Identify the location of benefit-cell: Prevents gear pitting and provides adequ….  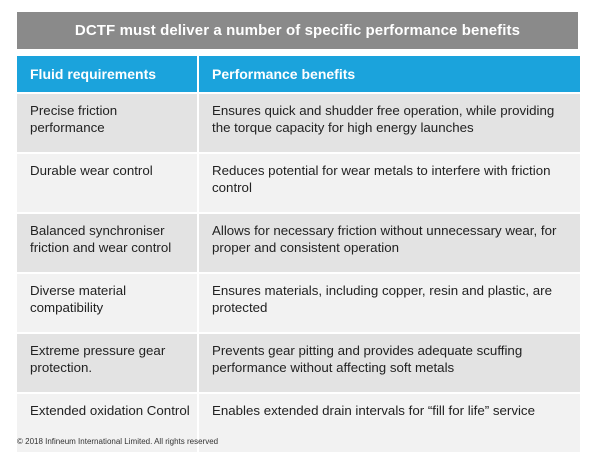
(388, 362).